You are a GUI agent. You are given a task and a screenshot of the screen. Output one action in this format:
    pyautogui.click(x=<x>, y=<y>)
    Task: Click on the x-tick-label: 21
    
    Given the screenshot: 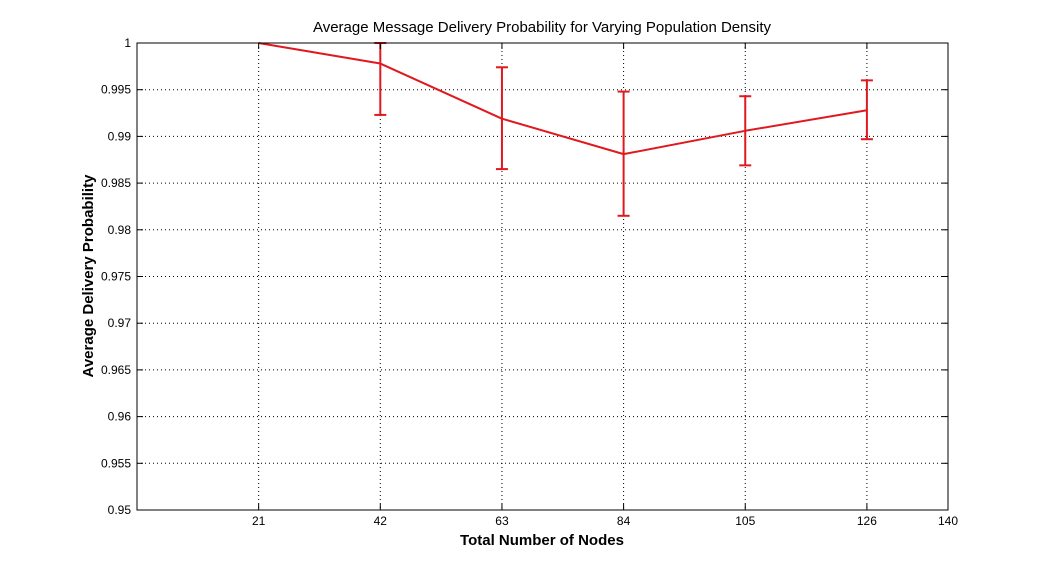 What is the action you would take?
    pyautogui.click(x=259, y=521)
    